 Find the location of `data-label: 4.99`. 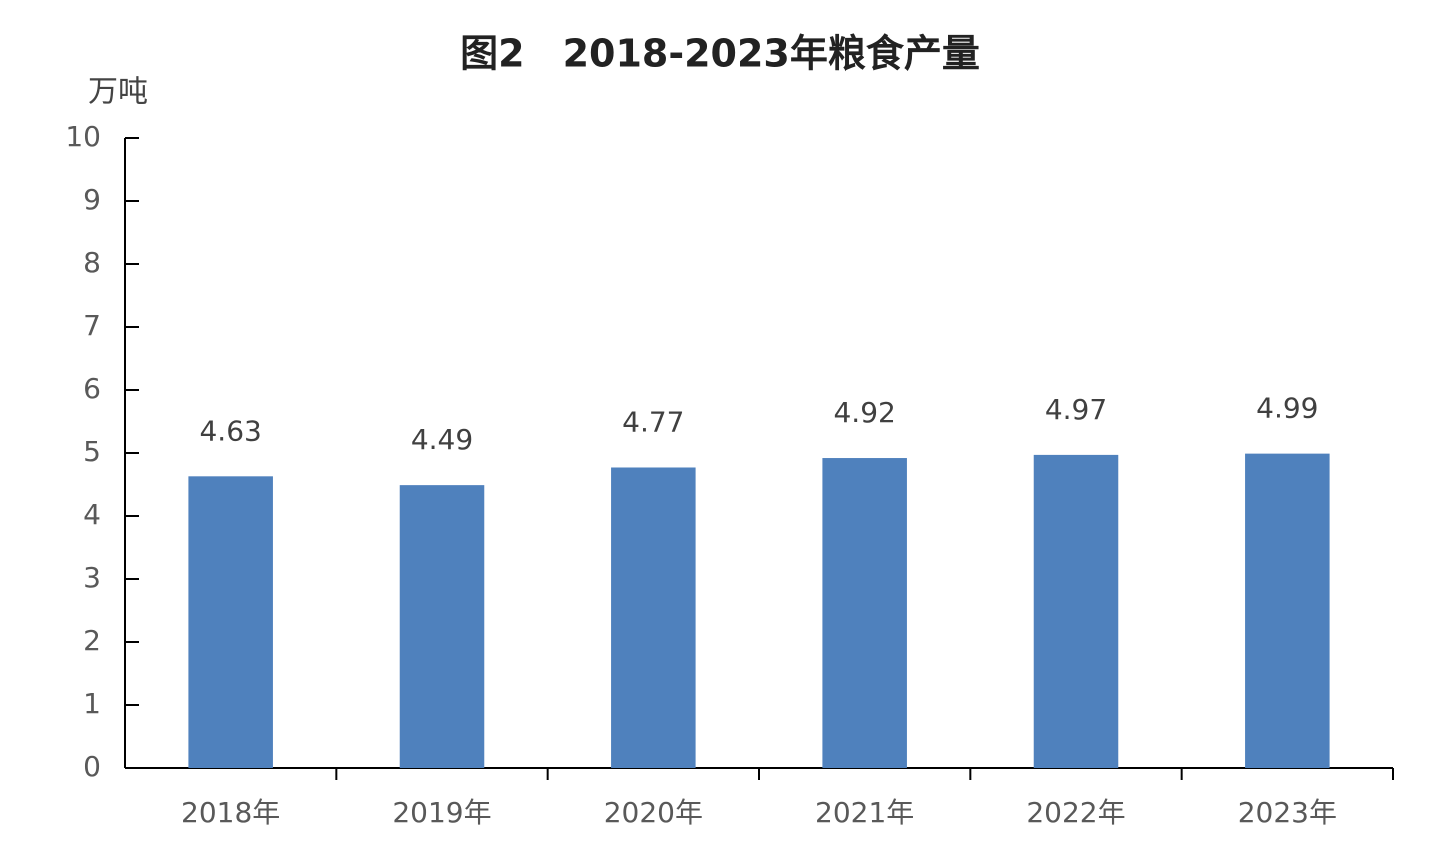

data-label: 4.99 is located at coordinates (1287, 408).